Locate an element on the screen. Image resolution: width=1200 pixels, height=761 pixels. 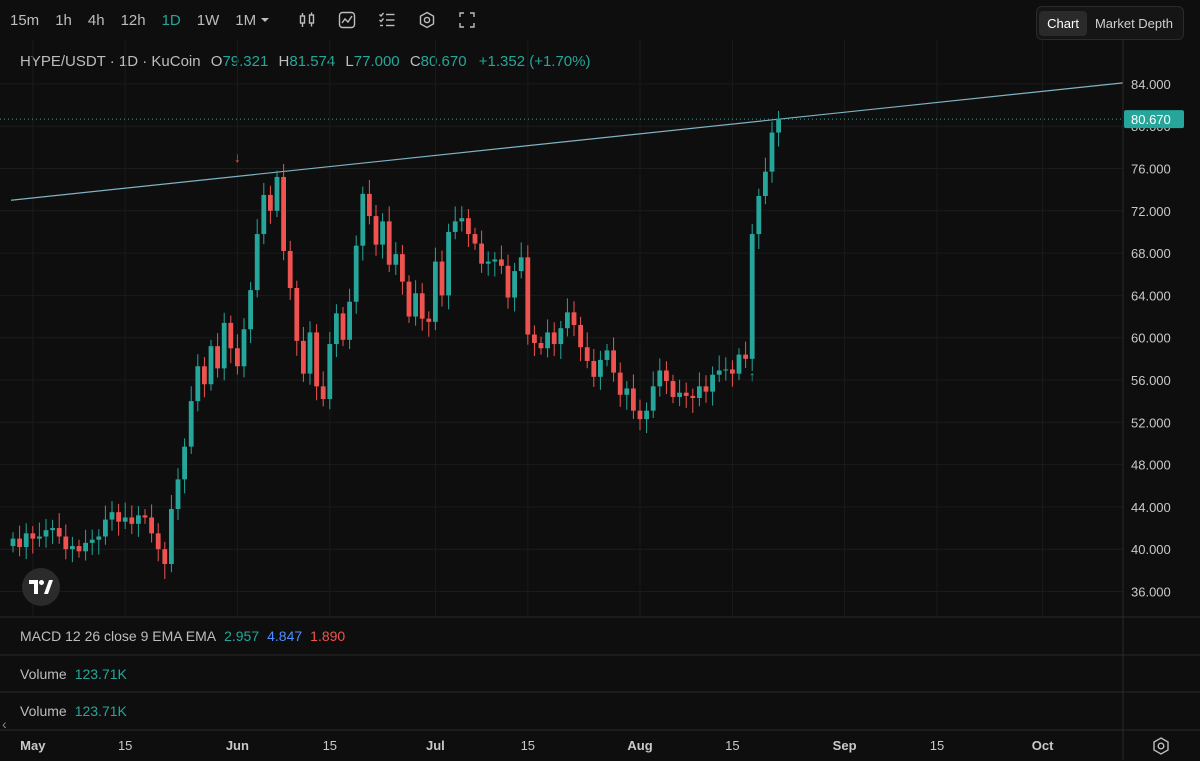
axis-settings-icon is located at coordinates (1161, 746).